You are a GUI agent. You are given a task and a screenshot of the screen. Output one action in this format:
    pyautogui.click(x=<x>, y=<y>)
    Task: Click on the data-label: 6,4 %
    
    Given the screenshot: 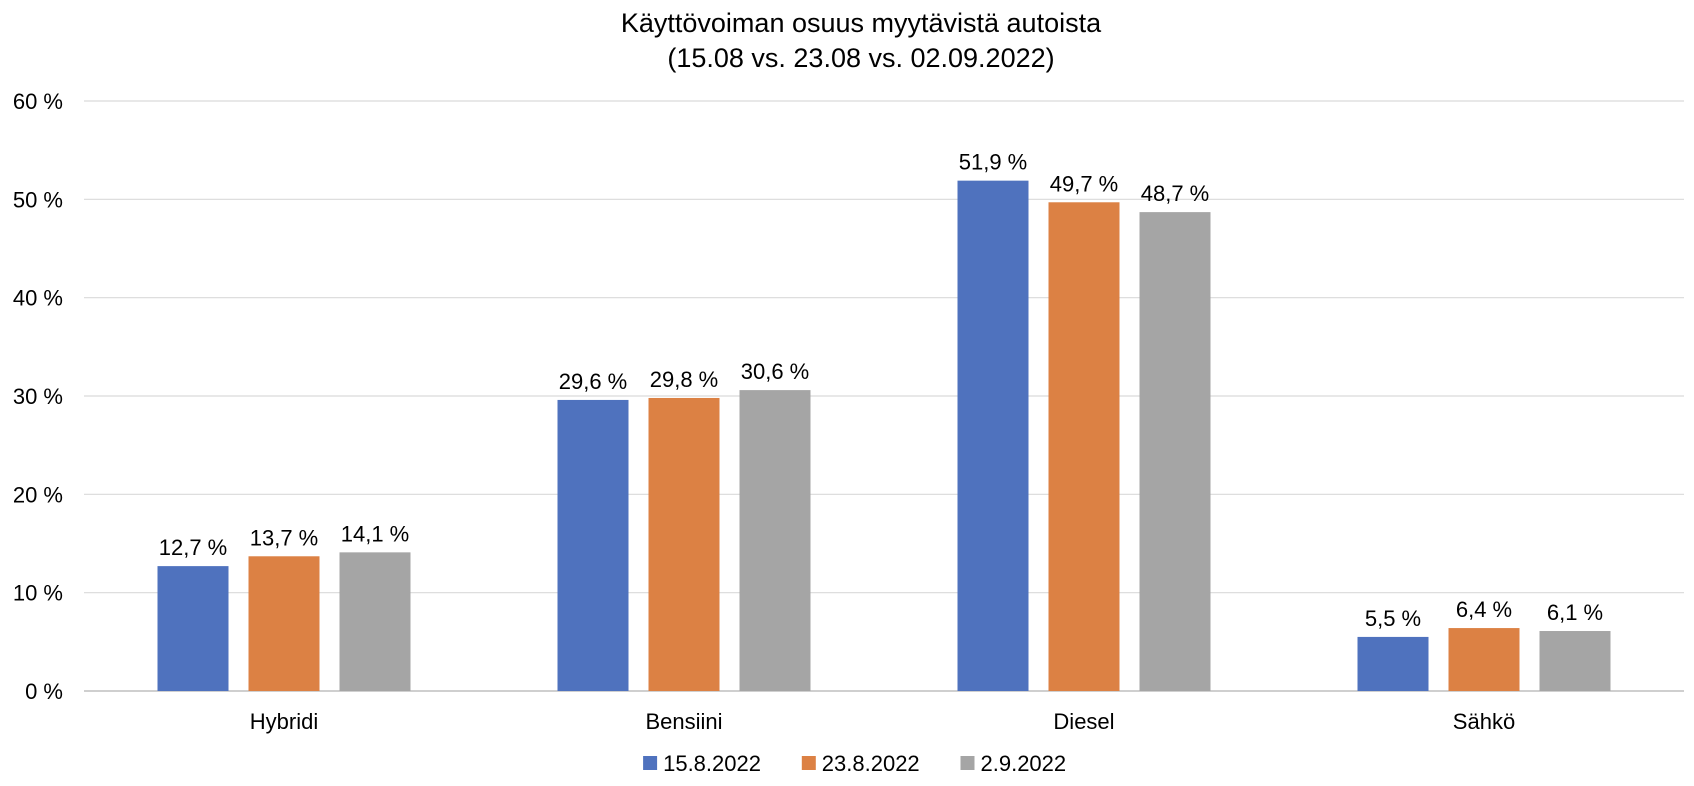 What is the action you would take?
    pyautogui.click(x=1484, y=609)
    